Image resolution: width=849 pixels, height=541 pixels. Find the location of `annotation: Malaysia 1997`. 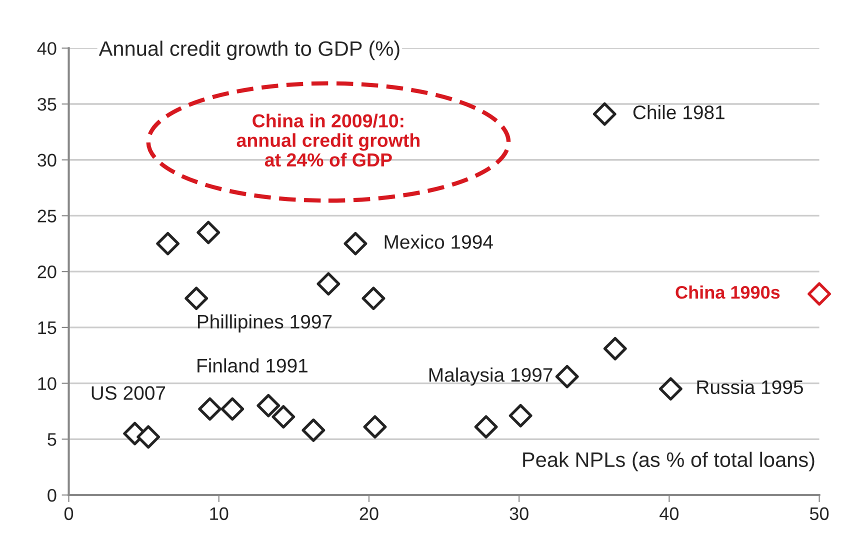

annotation: Malaysia 1997 is located at coordinates (490, 377).